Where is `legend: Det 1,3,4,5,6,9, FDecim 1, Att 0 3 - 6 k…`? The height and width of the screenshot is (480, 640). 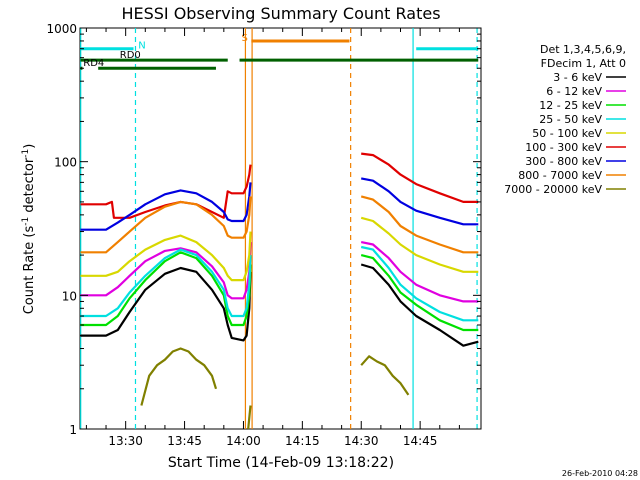
legend: Det 1,3,4,5,6,9, FDecim 1, Att 0 3 - 6 k… is located at coordinates (565, 119).